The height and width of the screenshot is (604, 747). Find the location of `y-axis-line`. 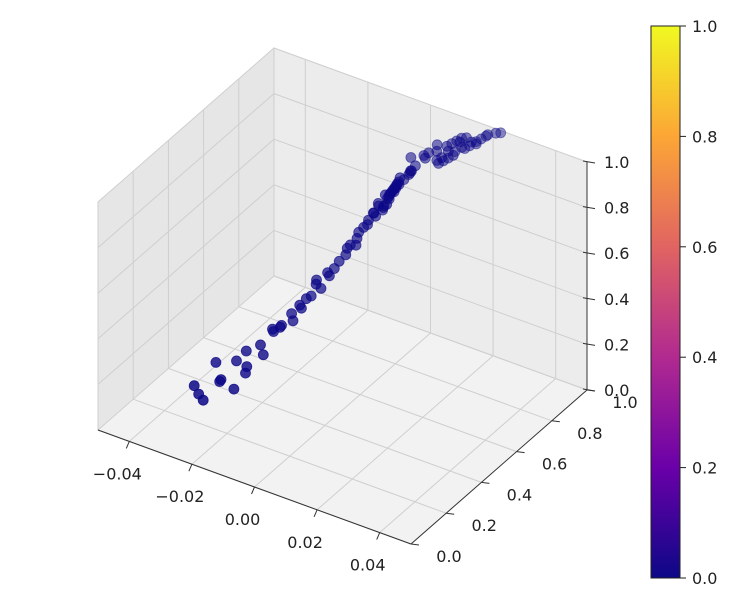

y-axis-line is located at coordinates (499, 467).